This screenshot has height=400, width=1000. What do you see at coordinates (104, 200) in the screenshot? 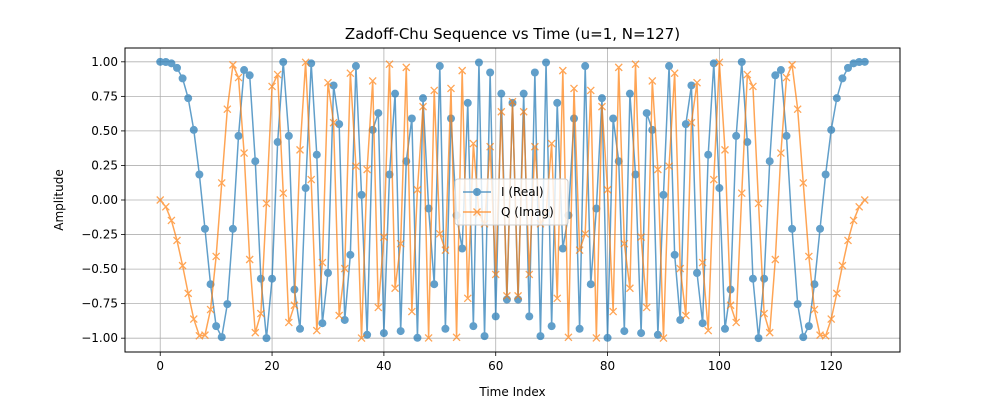
I see `y-tick-label: 0.00` at bounding box center [104, 200].